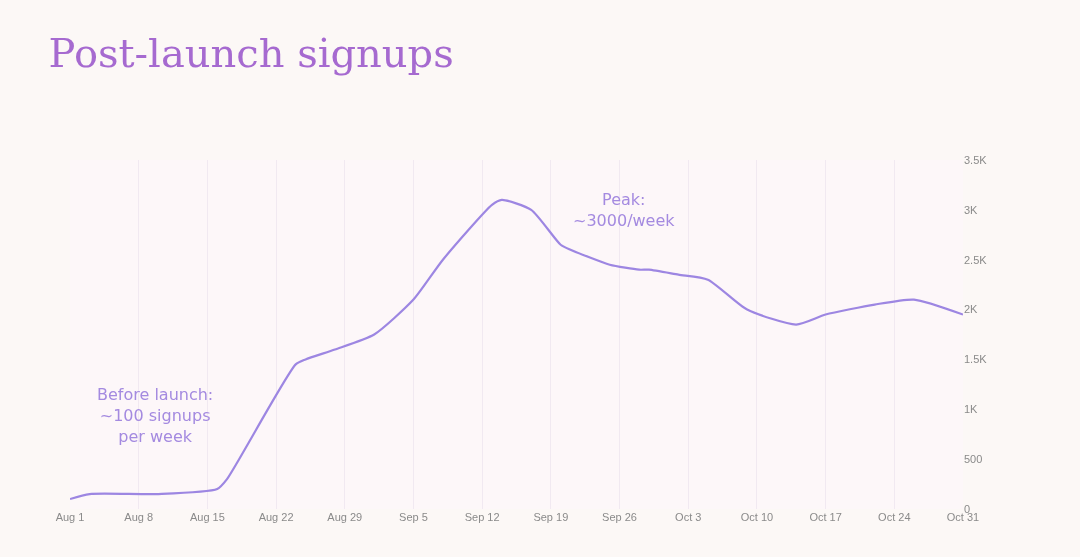  What do you see at coordinates (971, 209) in the screenshot?
I see `y-tick-label: 3K` at bounding box center [971, 209].